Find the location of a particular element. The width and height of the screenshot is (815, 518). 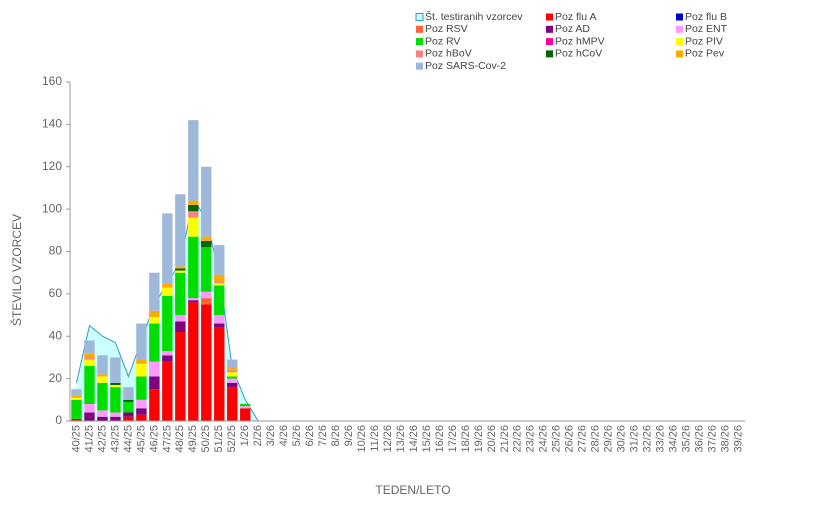

x-tick-label: 35/26 is located at coordinates (686, 439).